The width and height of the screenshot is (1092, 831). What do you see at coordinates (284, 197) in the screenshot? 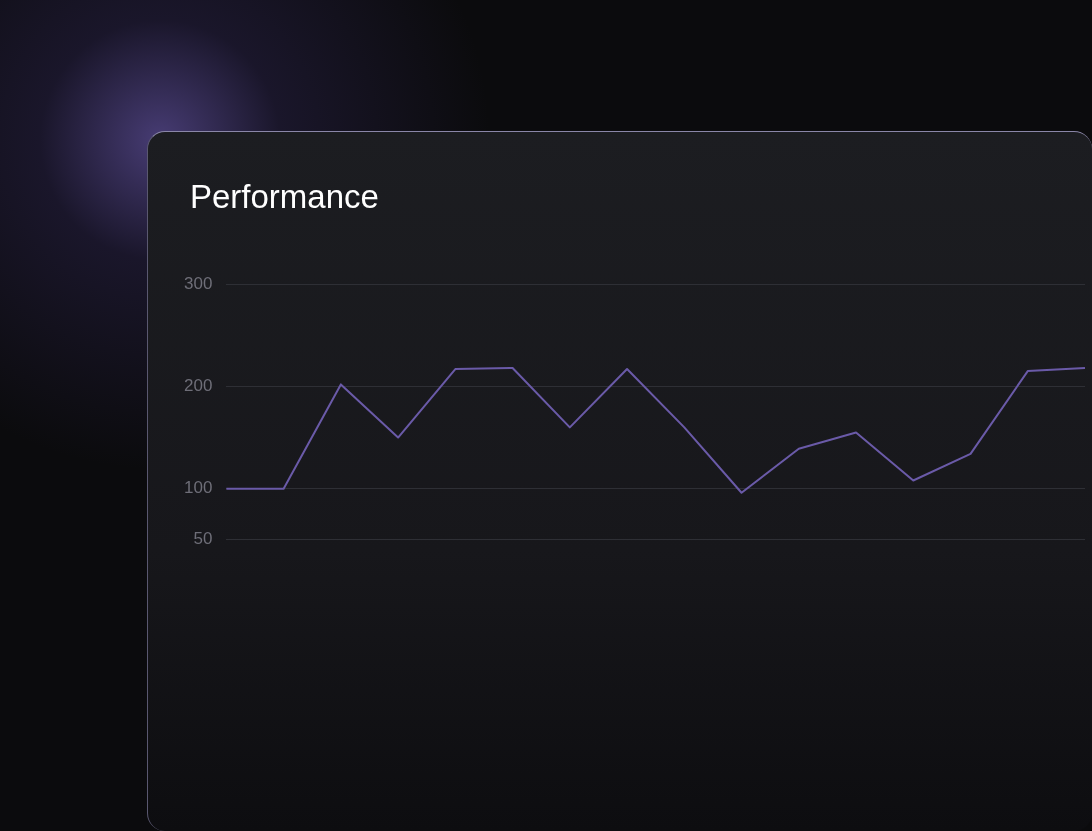
I see `chart-title: Performance` at bounding box center [284, 197].